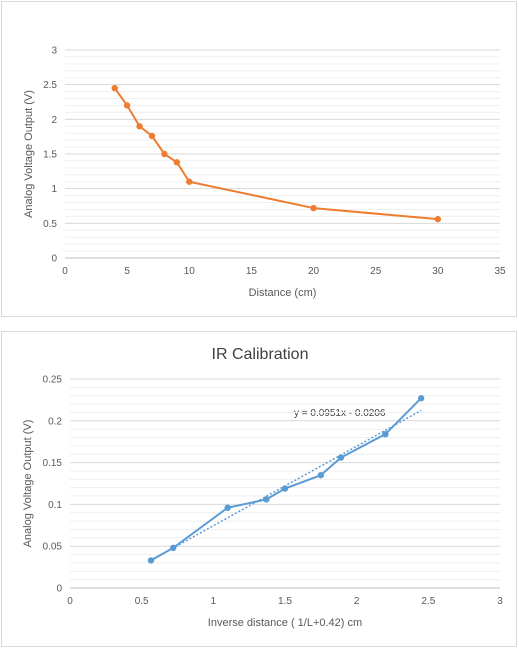 This screenshot has height=649, width=519. I want to click on y-tick-label: 0.5, so click(50, 224).